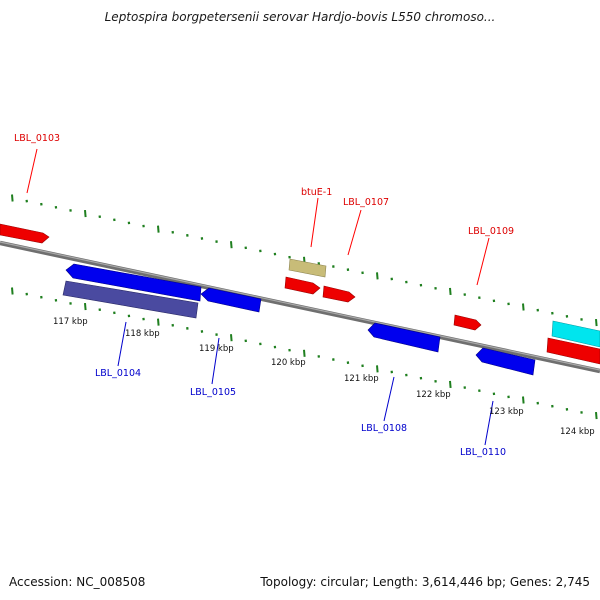 The image size is (600, 600). Describe the element at coordinates (142, 334) in the screenshot. I see `scale-label-118: 118 kbp` at that location.